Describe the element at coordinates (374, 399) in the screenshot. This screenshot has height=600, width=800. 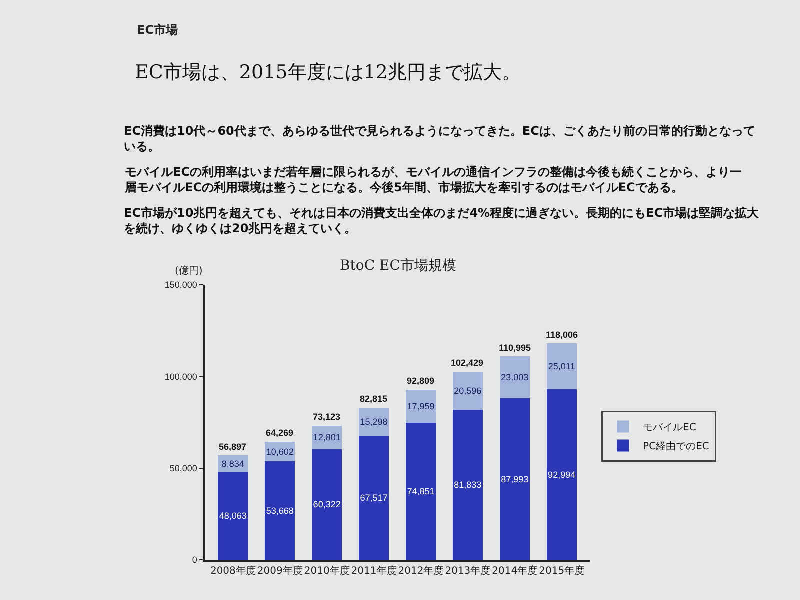
I see `total-label: 82,815` at that location.